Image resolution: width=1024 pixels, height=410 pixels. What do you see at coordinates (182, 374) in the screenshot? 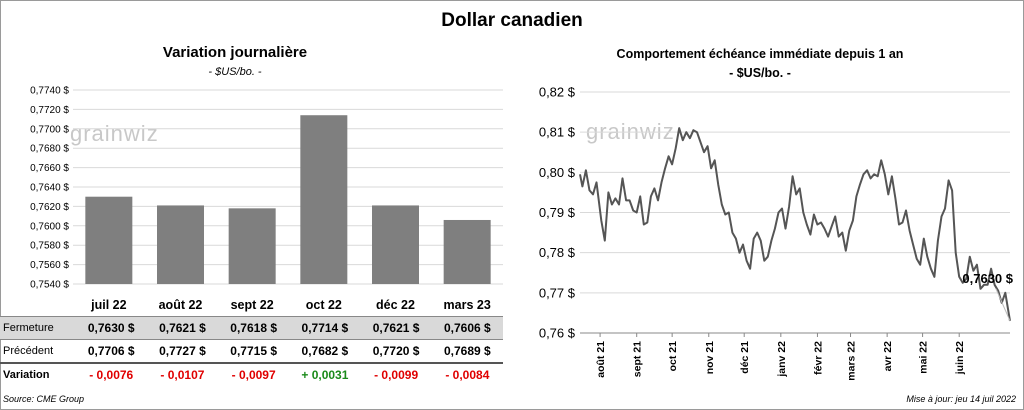
I see `cell-variation: - 0,0107` at bounding box center [182, 374].